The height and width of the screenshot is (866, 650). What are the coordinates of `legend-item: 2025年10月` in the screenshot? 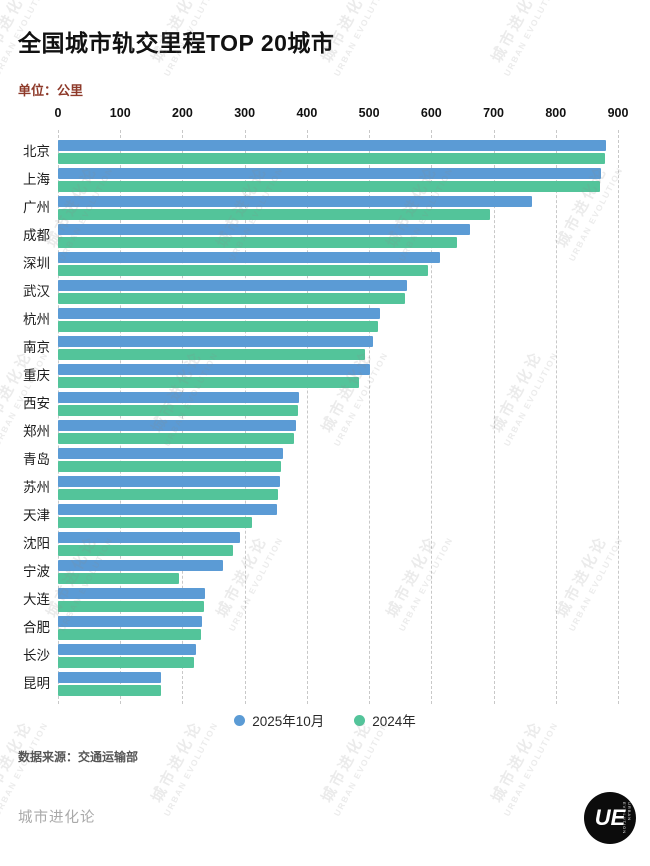 It's located at (279, 720).